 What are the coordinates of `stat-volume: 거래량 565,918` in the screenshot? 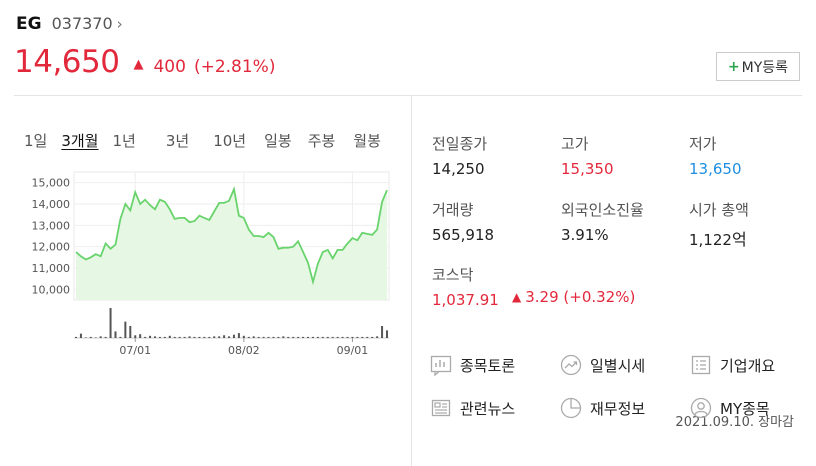 It's located at (463, 221).